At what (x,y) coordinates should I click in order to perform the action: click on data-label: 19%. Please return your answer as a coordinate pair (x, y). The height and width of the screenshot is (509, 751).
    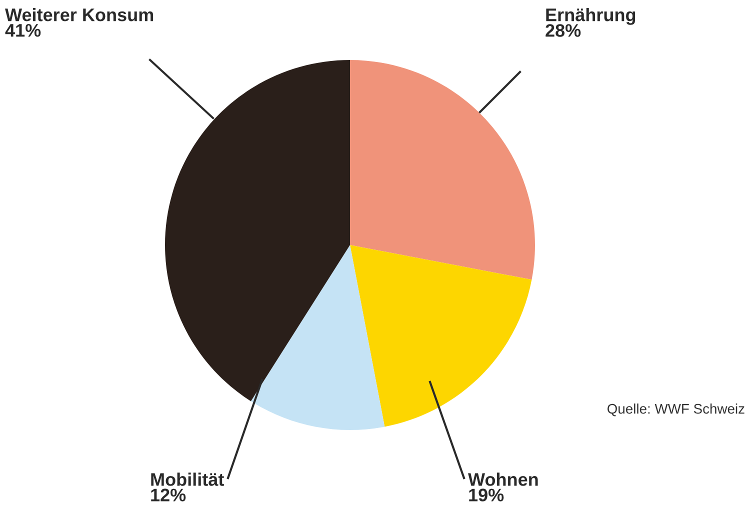
    Looking at the image, I should click on (486, 495).